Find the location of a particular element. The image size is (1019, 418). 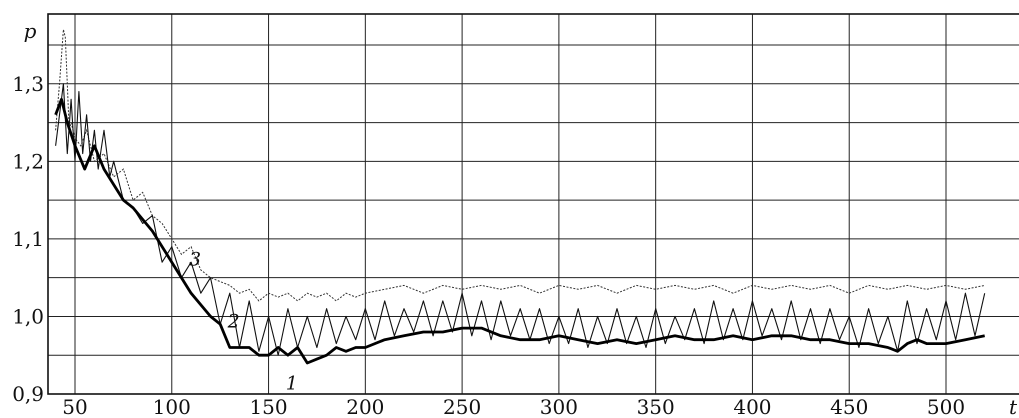

y-tick-label: 1,0 is located at coordinates (28, 316).